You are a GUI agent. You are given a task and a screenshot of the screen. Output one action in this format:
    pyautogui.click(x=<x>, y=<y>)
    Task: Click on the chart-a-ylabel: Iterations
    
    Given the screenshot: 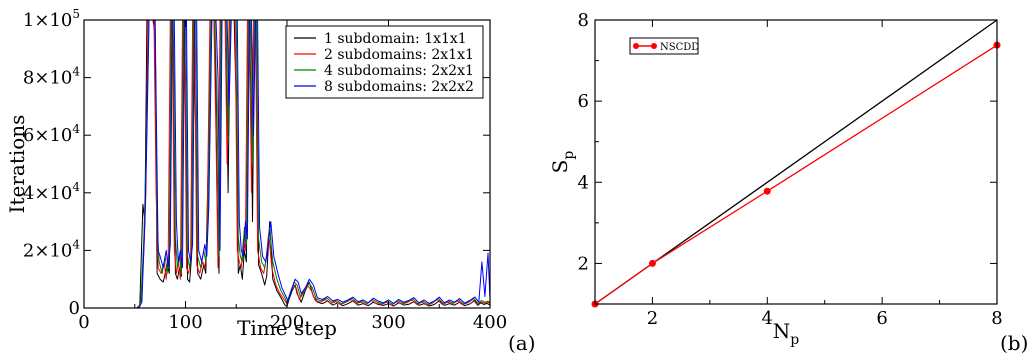 What is the action you would take?
    pyautogui.click(x=17, y=164)
    